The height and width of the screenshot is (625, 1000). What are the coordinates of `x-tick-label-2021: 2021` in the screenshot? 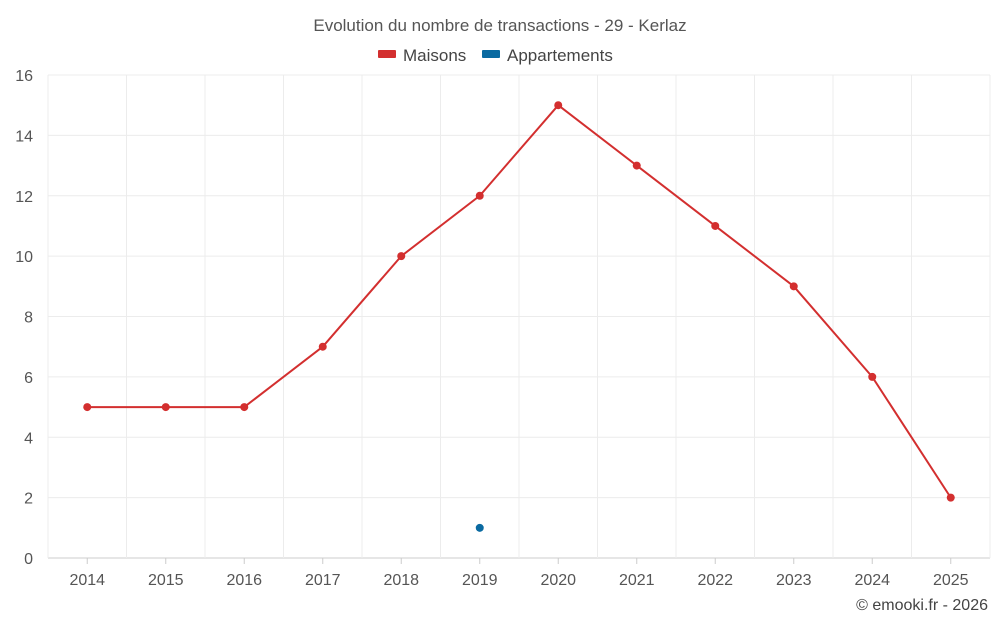 It's located at (637, 580).